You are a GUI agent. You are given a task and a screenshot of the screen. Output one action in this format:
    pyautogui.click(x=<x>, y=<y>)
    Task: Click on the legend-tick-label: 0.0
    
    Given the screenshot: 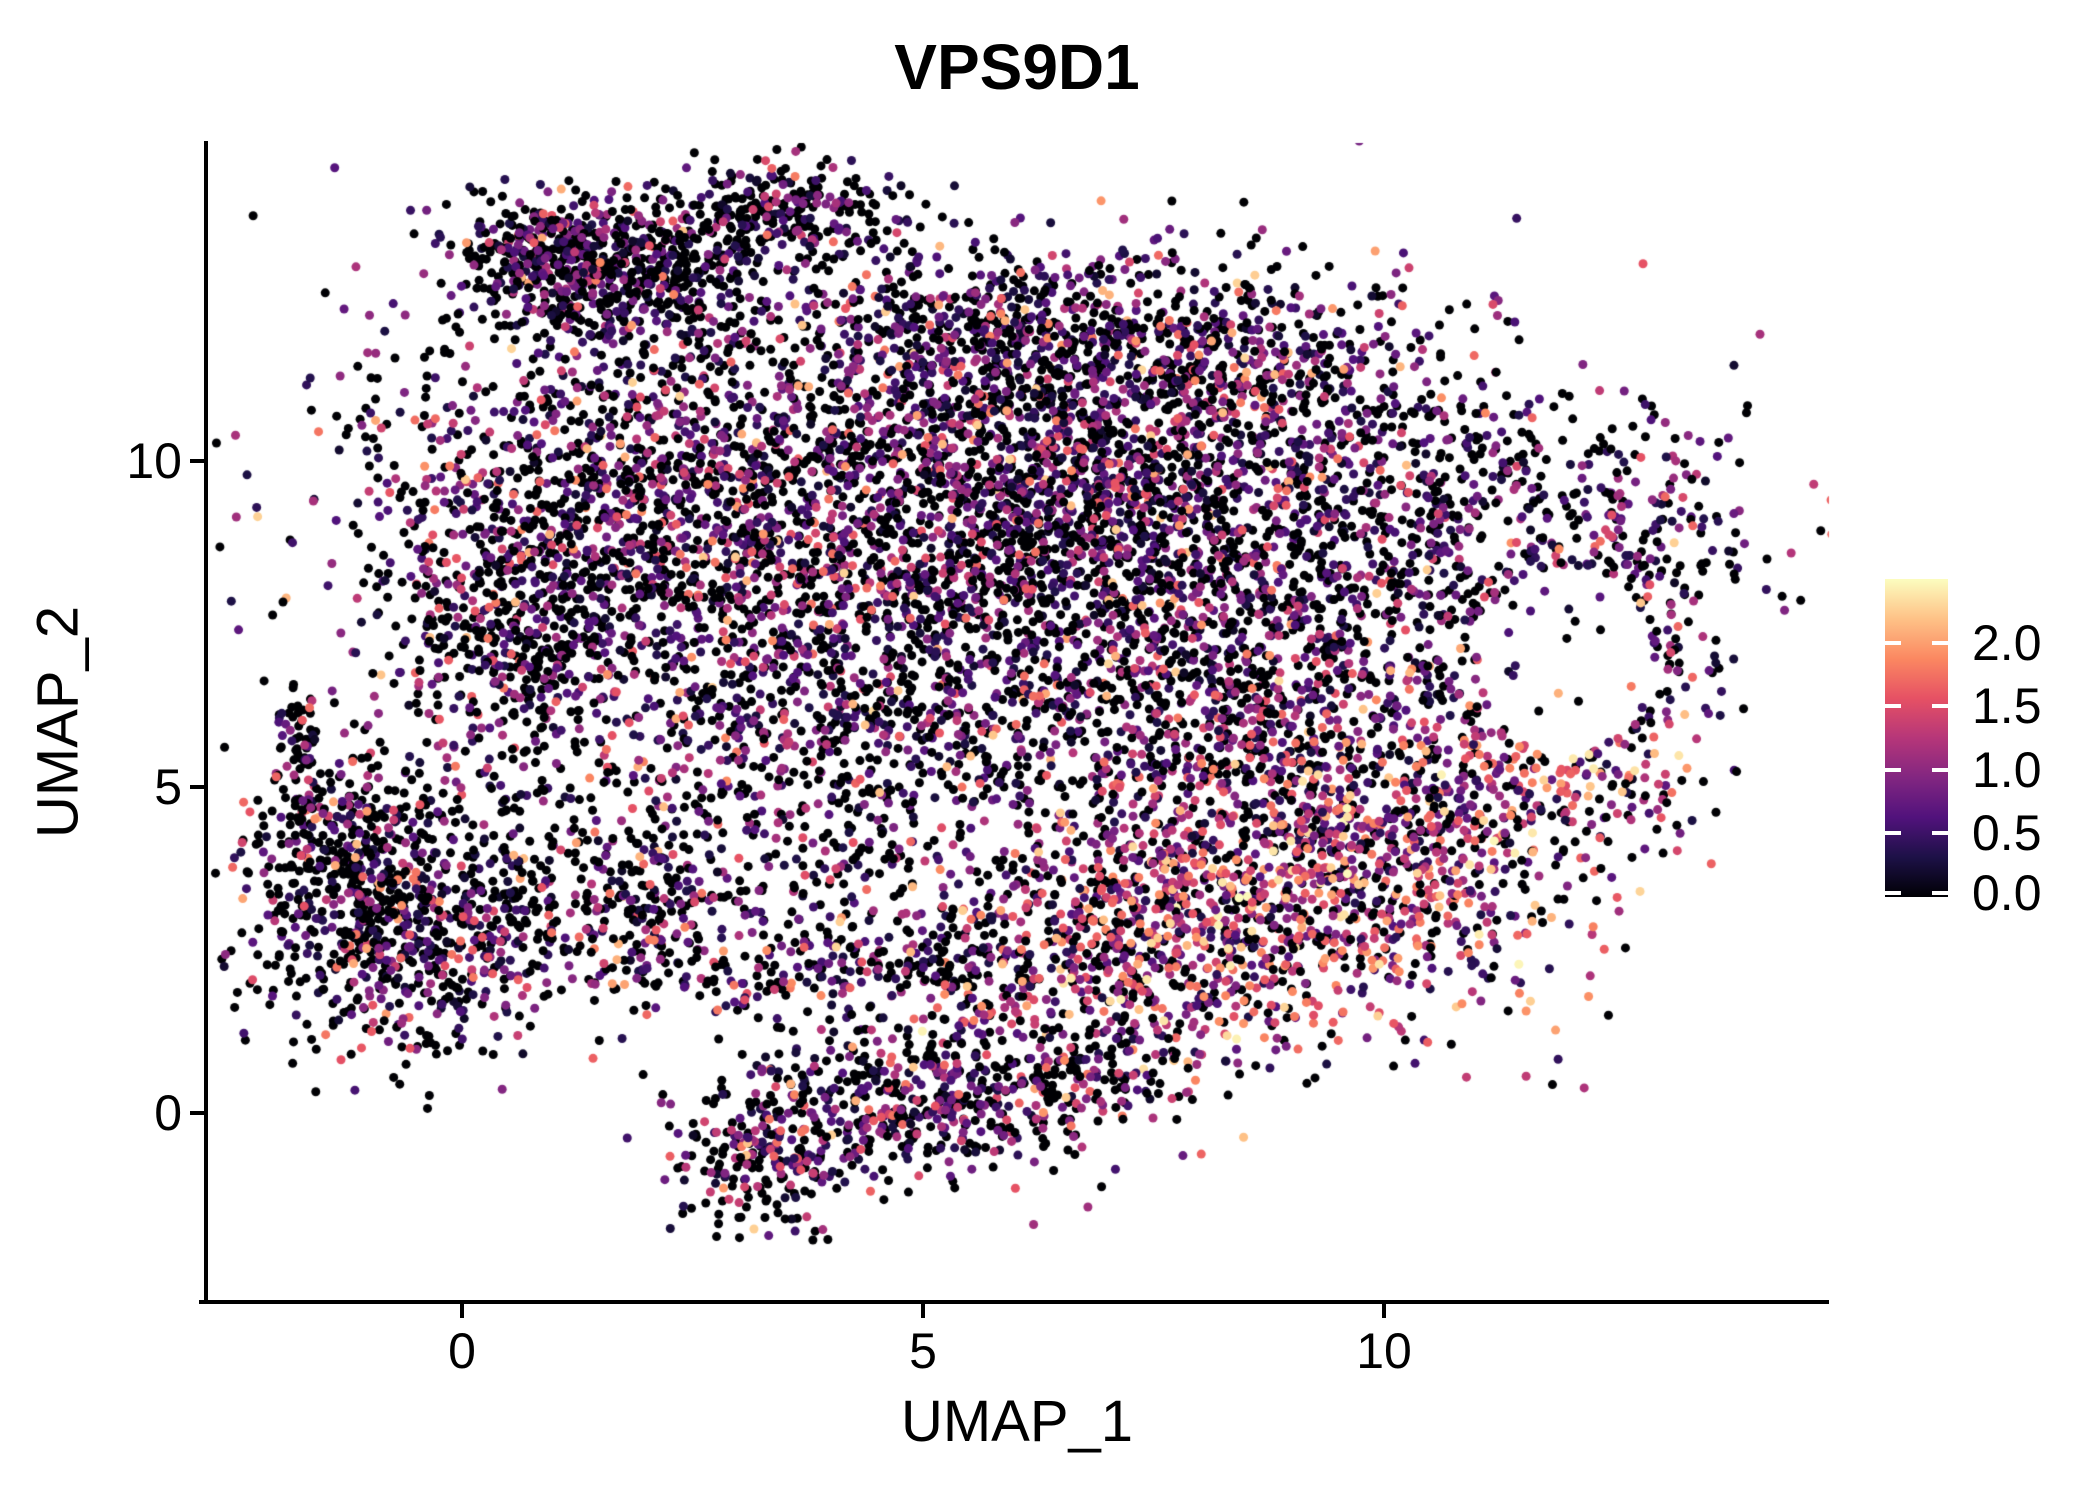 What is the action you would take?
    pyautogui.click(x=2007, y=893)
    